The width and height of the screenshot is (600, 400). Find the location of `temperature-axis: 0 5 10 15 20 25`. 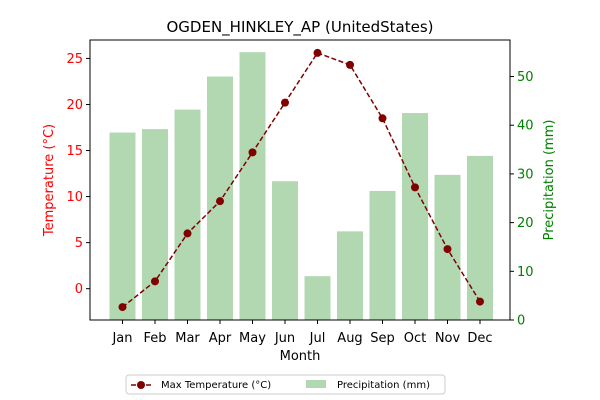

temperature-axis: 0 5 10 15 20 25 is located at coordinates (78, 174).